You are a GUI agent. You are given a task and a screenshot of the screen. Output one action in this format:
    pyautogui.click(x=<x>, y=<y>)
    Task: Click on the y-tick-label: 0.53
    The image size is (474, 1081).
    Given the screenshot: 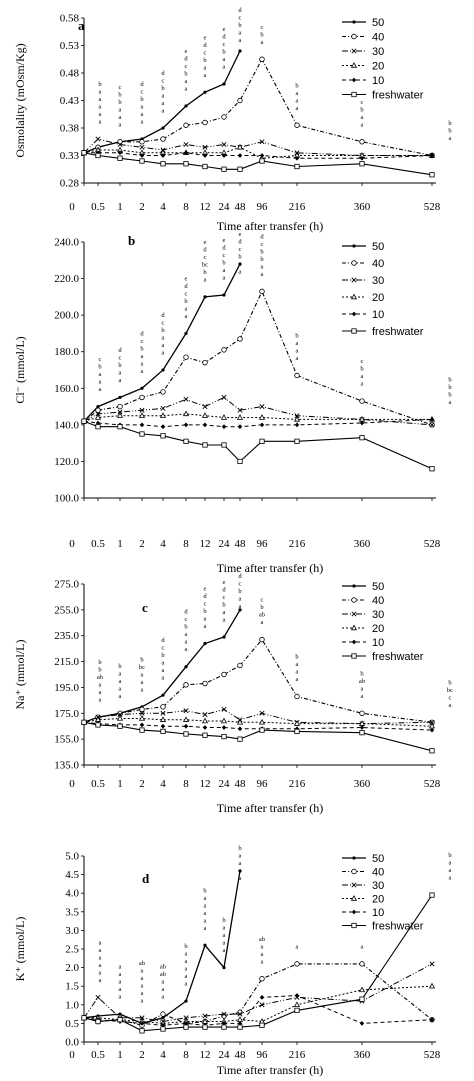 What is the action you would take?
    pyautogui.click(x=70, y=46)
    